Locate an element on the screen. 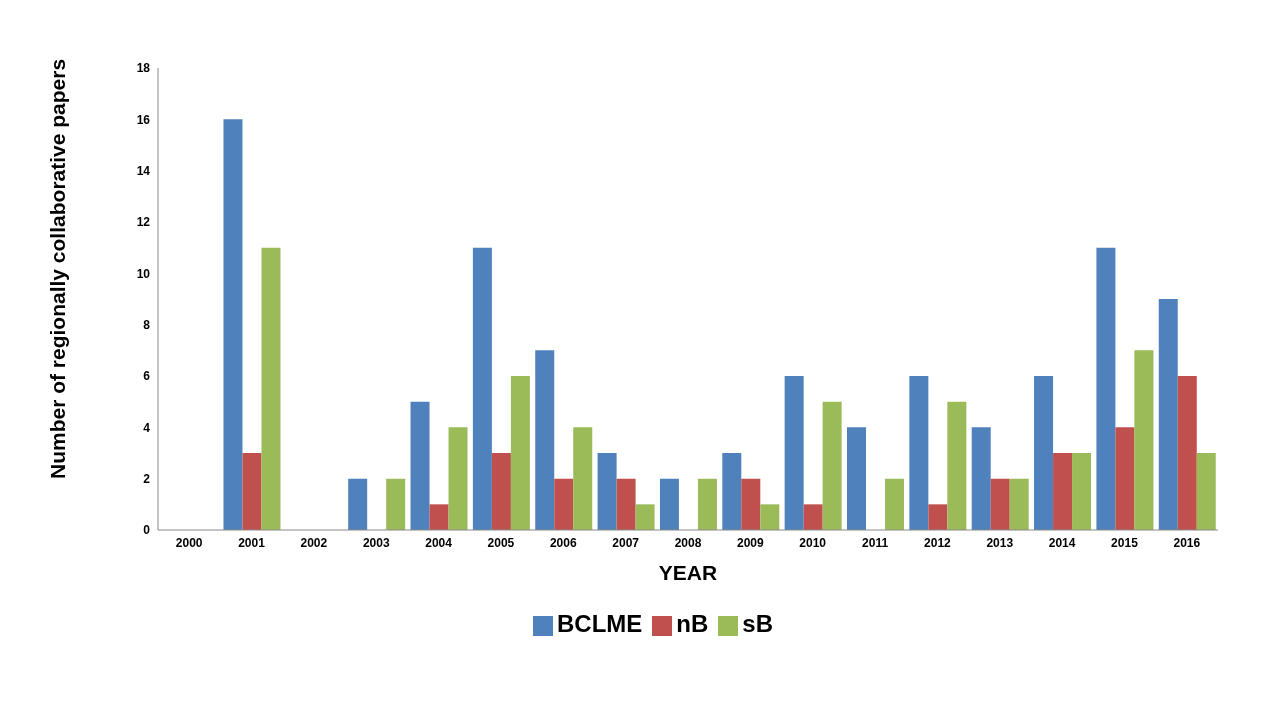 The image size is (1287, 707). x-tick-label: 2002 is located at coordinates (314, 542).